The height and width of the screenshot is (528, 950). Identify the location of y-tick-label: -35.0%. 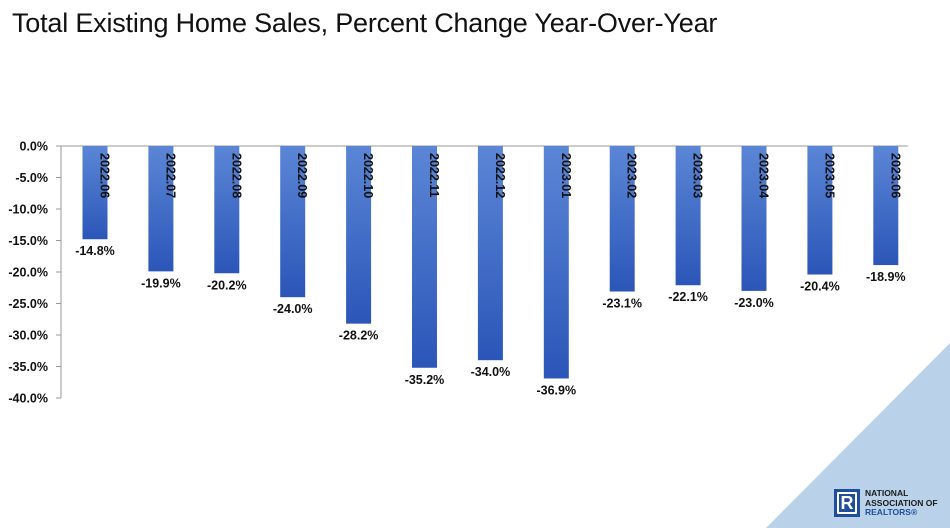
(28, 367).